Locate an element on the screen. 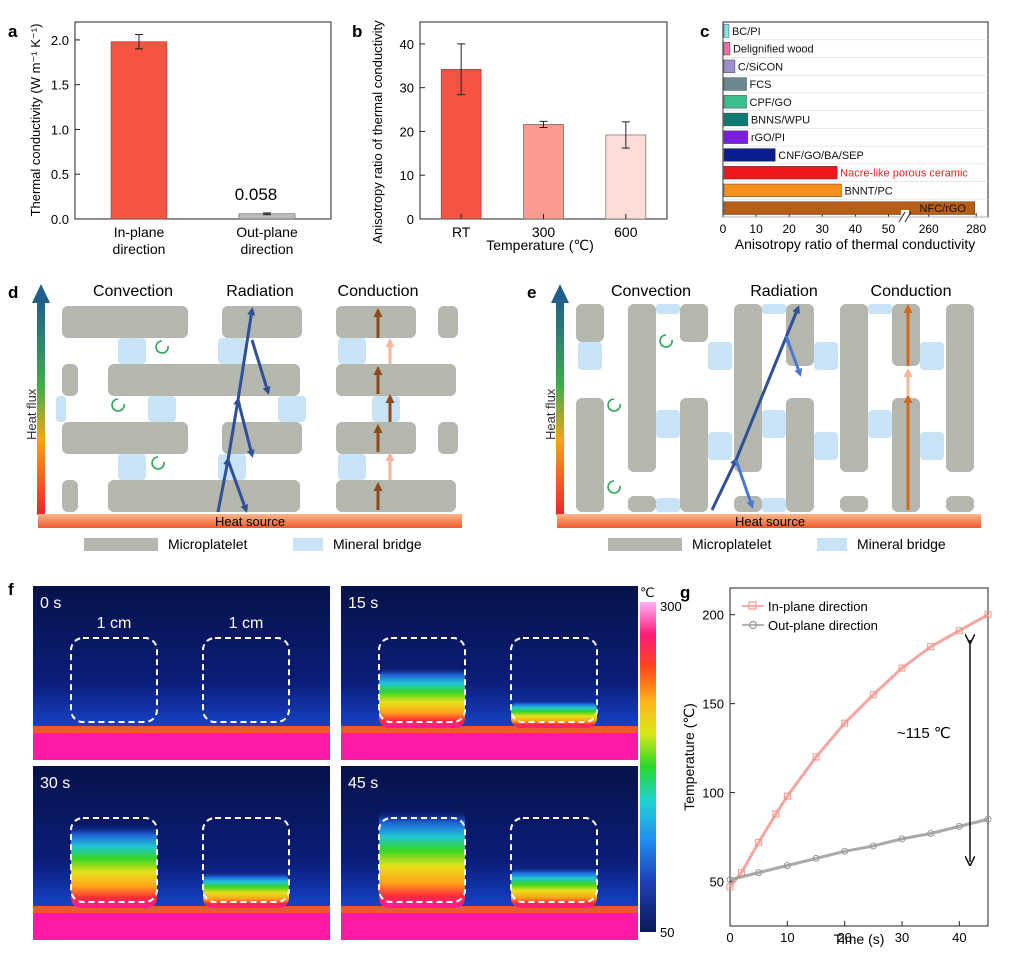  panel-b-ylabel: Anisotropy ratio of thermal conductivity is located at coordinates (377, 132).